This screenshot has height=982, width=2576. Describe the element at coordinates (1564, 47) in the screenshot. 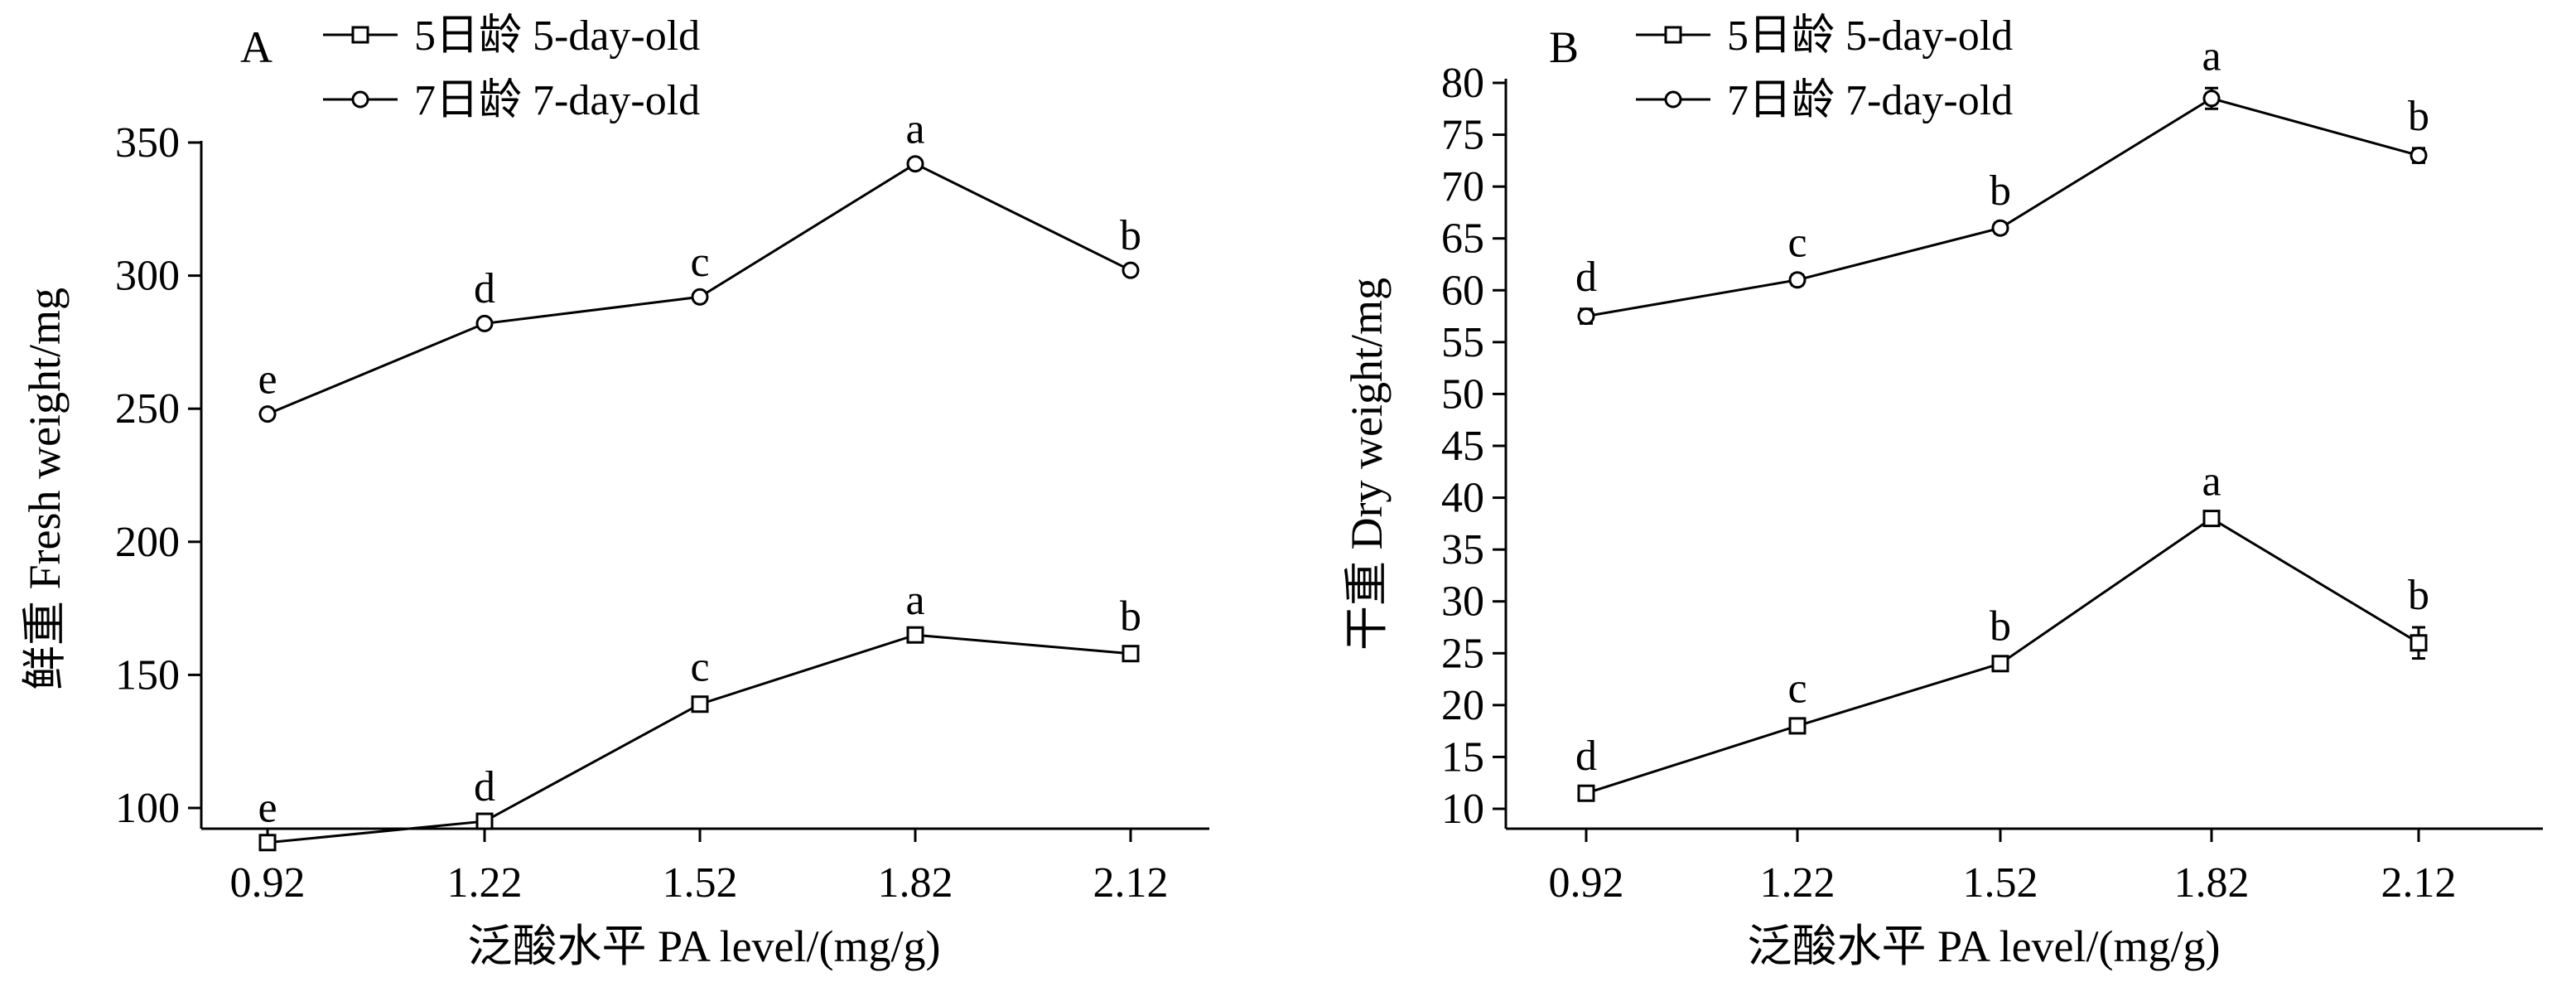

I see `panel-label: B` at that location.